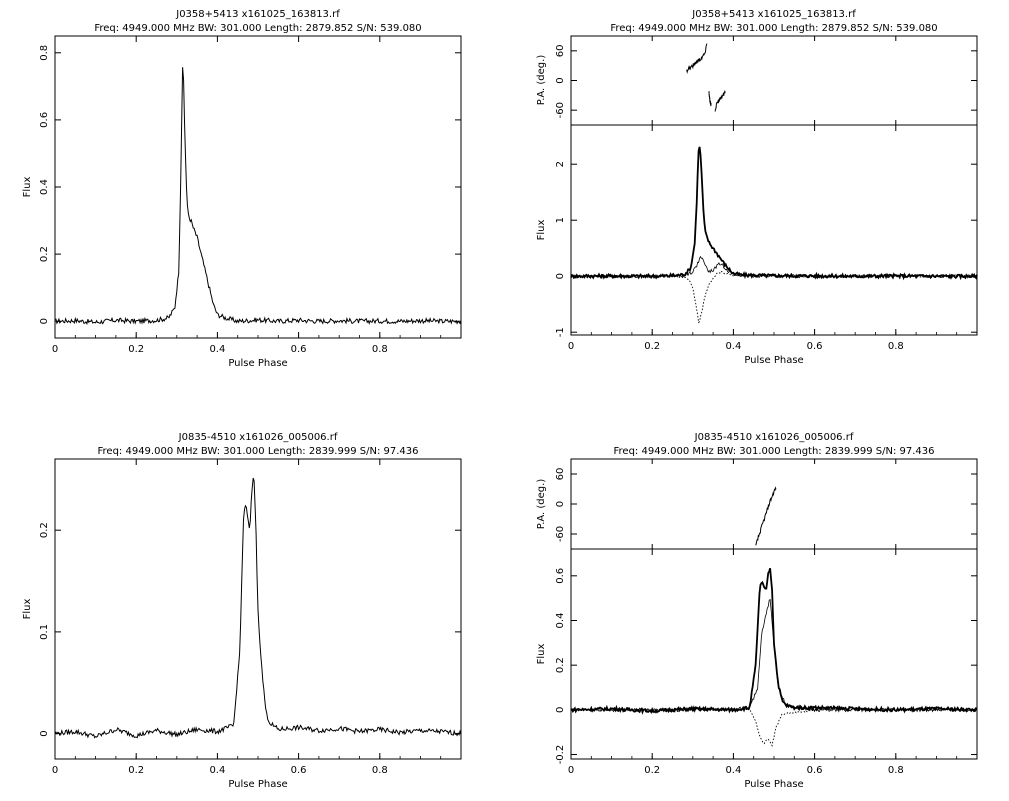 This screenshot has height=801, width=1009. I want to click on y-tick-label: -0.2, so click(560, 755).